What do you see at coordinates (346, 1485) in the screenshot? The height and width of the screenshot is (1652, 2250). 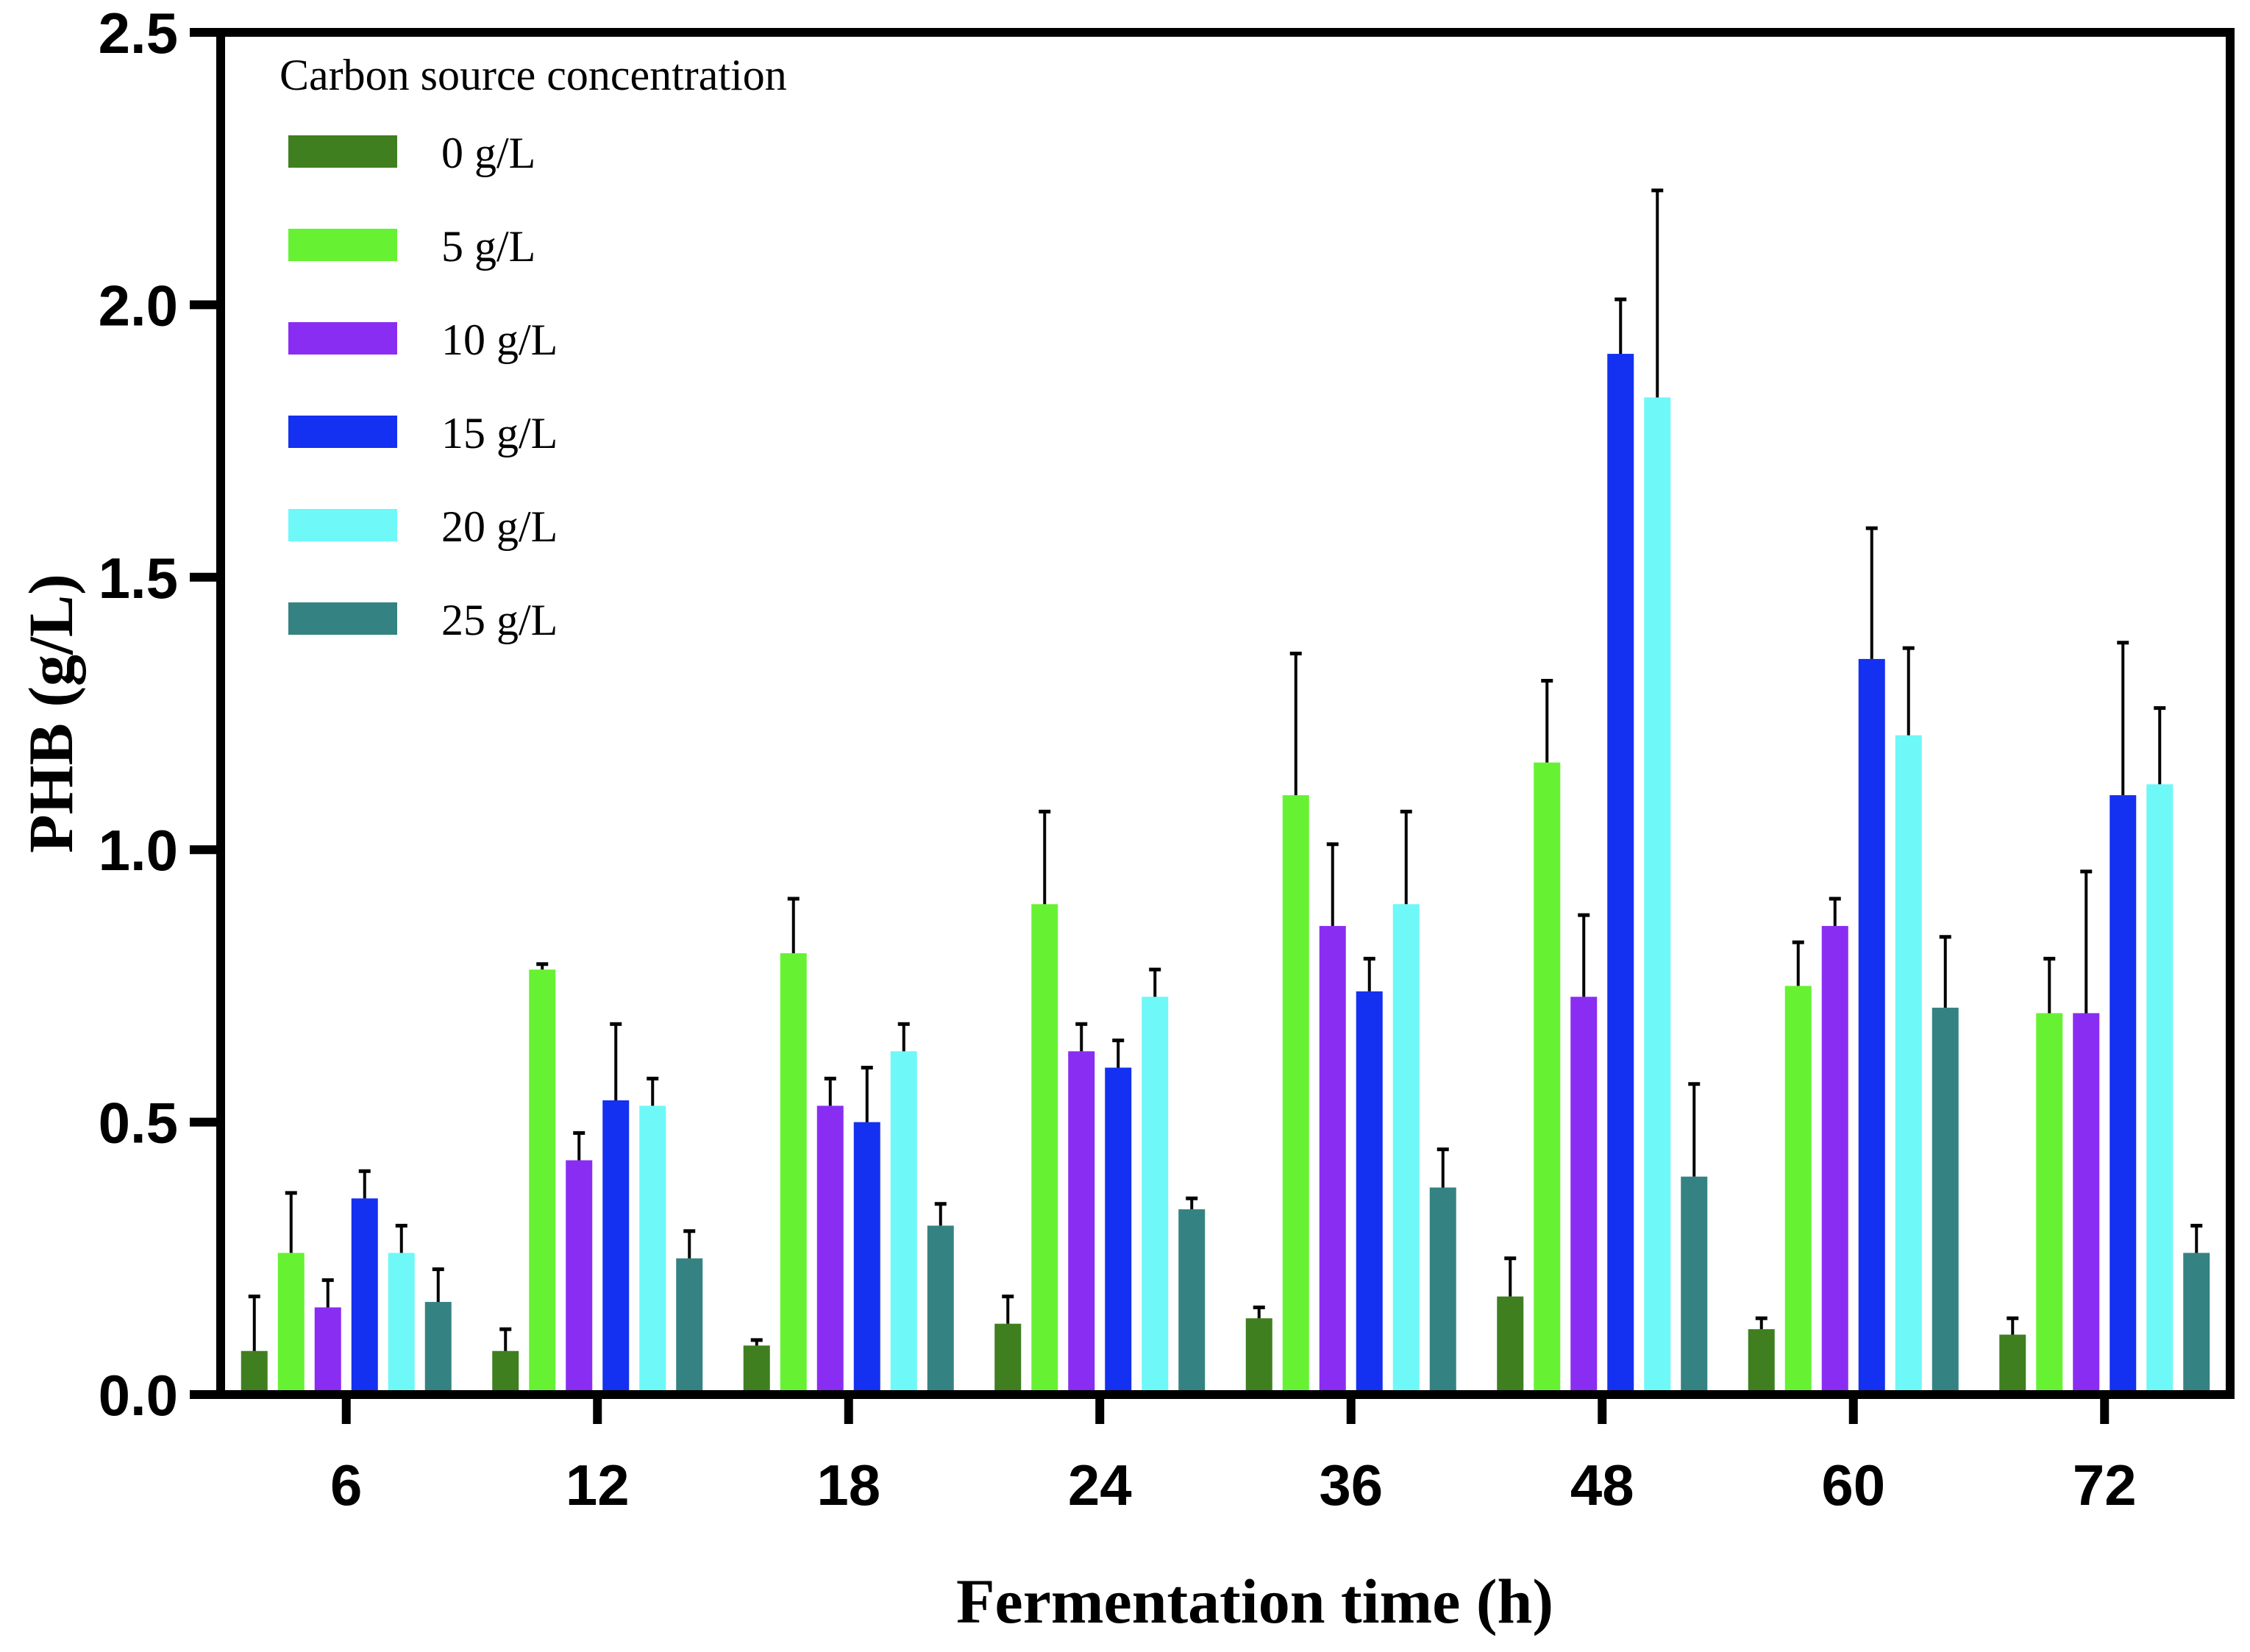 I see `x-tick-label: 6` at bounding box center [346, 1485].